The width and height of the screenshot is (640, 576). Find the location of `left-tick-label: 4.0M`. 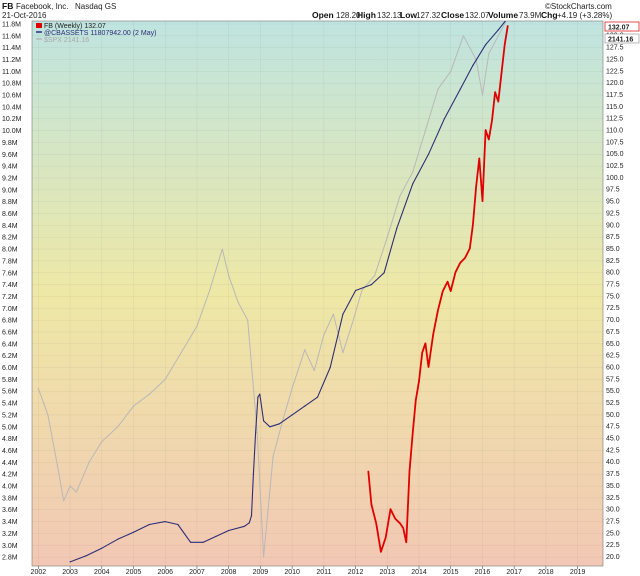

left-tick-label: 4.0M is located at coordinates (10, 487).